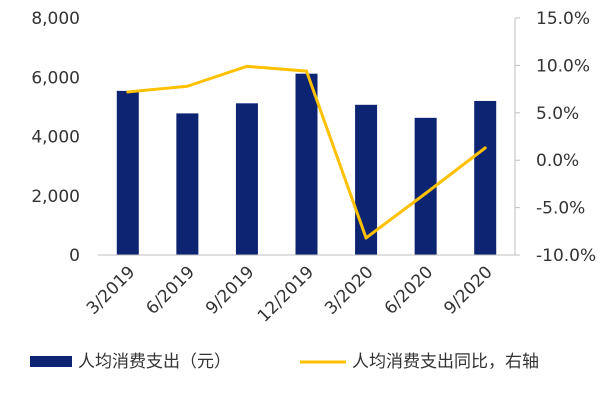 This screenshot has height=405, width=614. Describe the element at coordinates (557, 114) in the screenshot. I see `right-axis-tick-label: 5.0%` at that location.